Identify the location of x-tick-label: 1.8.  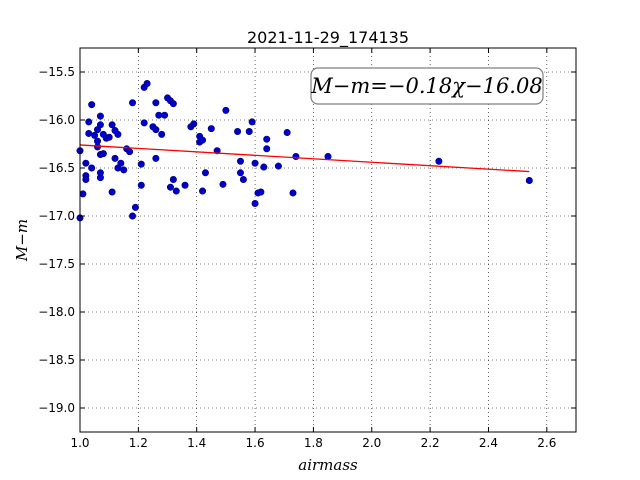
(313, 443).